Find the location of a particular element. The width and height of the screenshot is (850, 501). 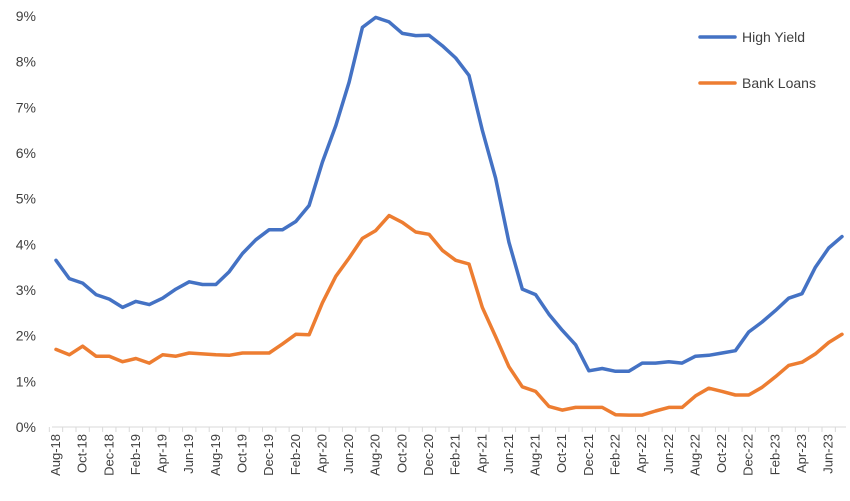

x-tick-label: Apr-20 is located at coordinates (321, 453).